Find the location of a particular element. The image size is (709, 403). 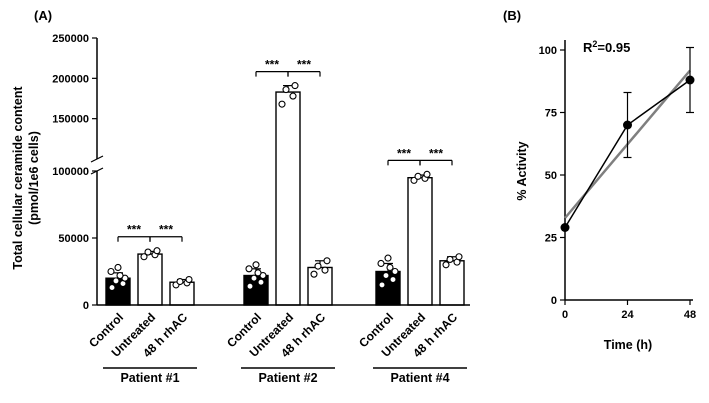

y-tick-label: 100 is located at coordinates (548, 51).